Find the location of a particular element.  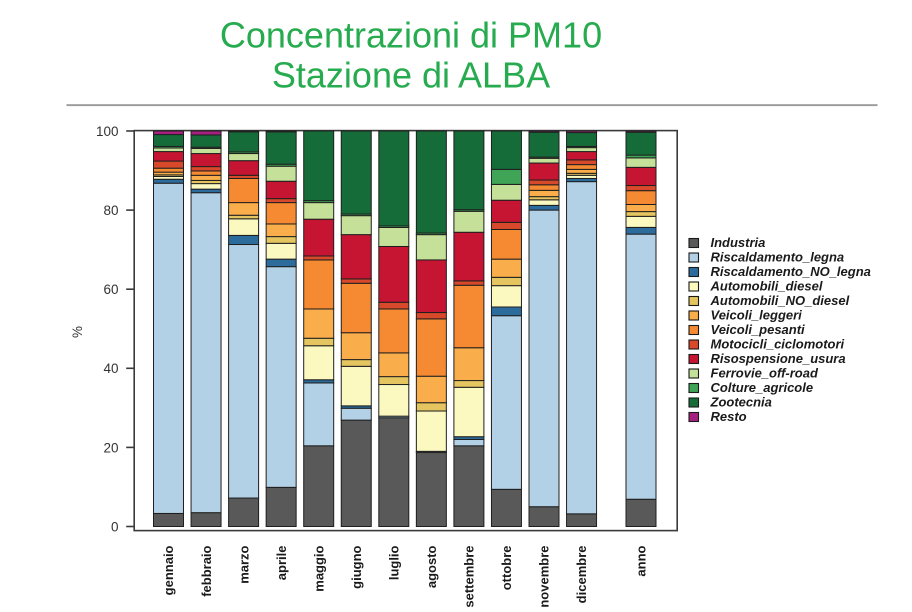

svg-text: Riscaldamento_legna is located at coordinates (778, 257).